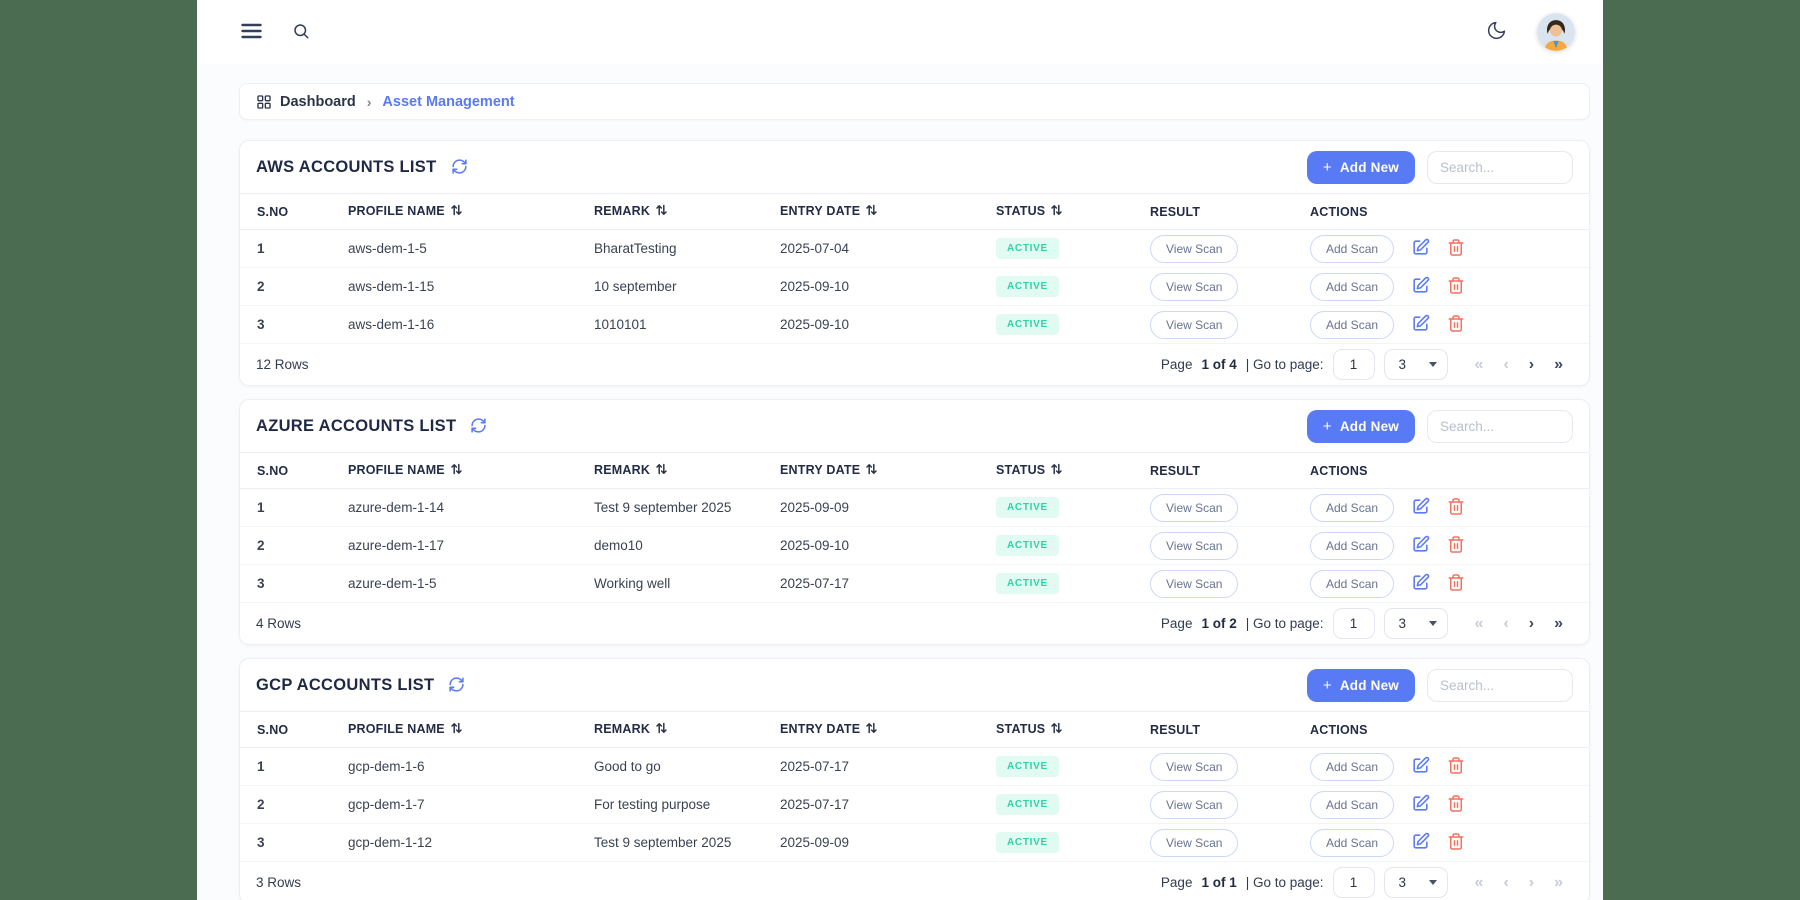 Image resolution: width=1800 pixels, height=900 pixels. Describe the element at coordinates (1027, 842) in the screenshot. I see `status-badge: ACTIVE` at that location.